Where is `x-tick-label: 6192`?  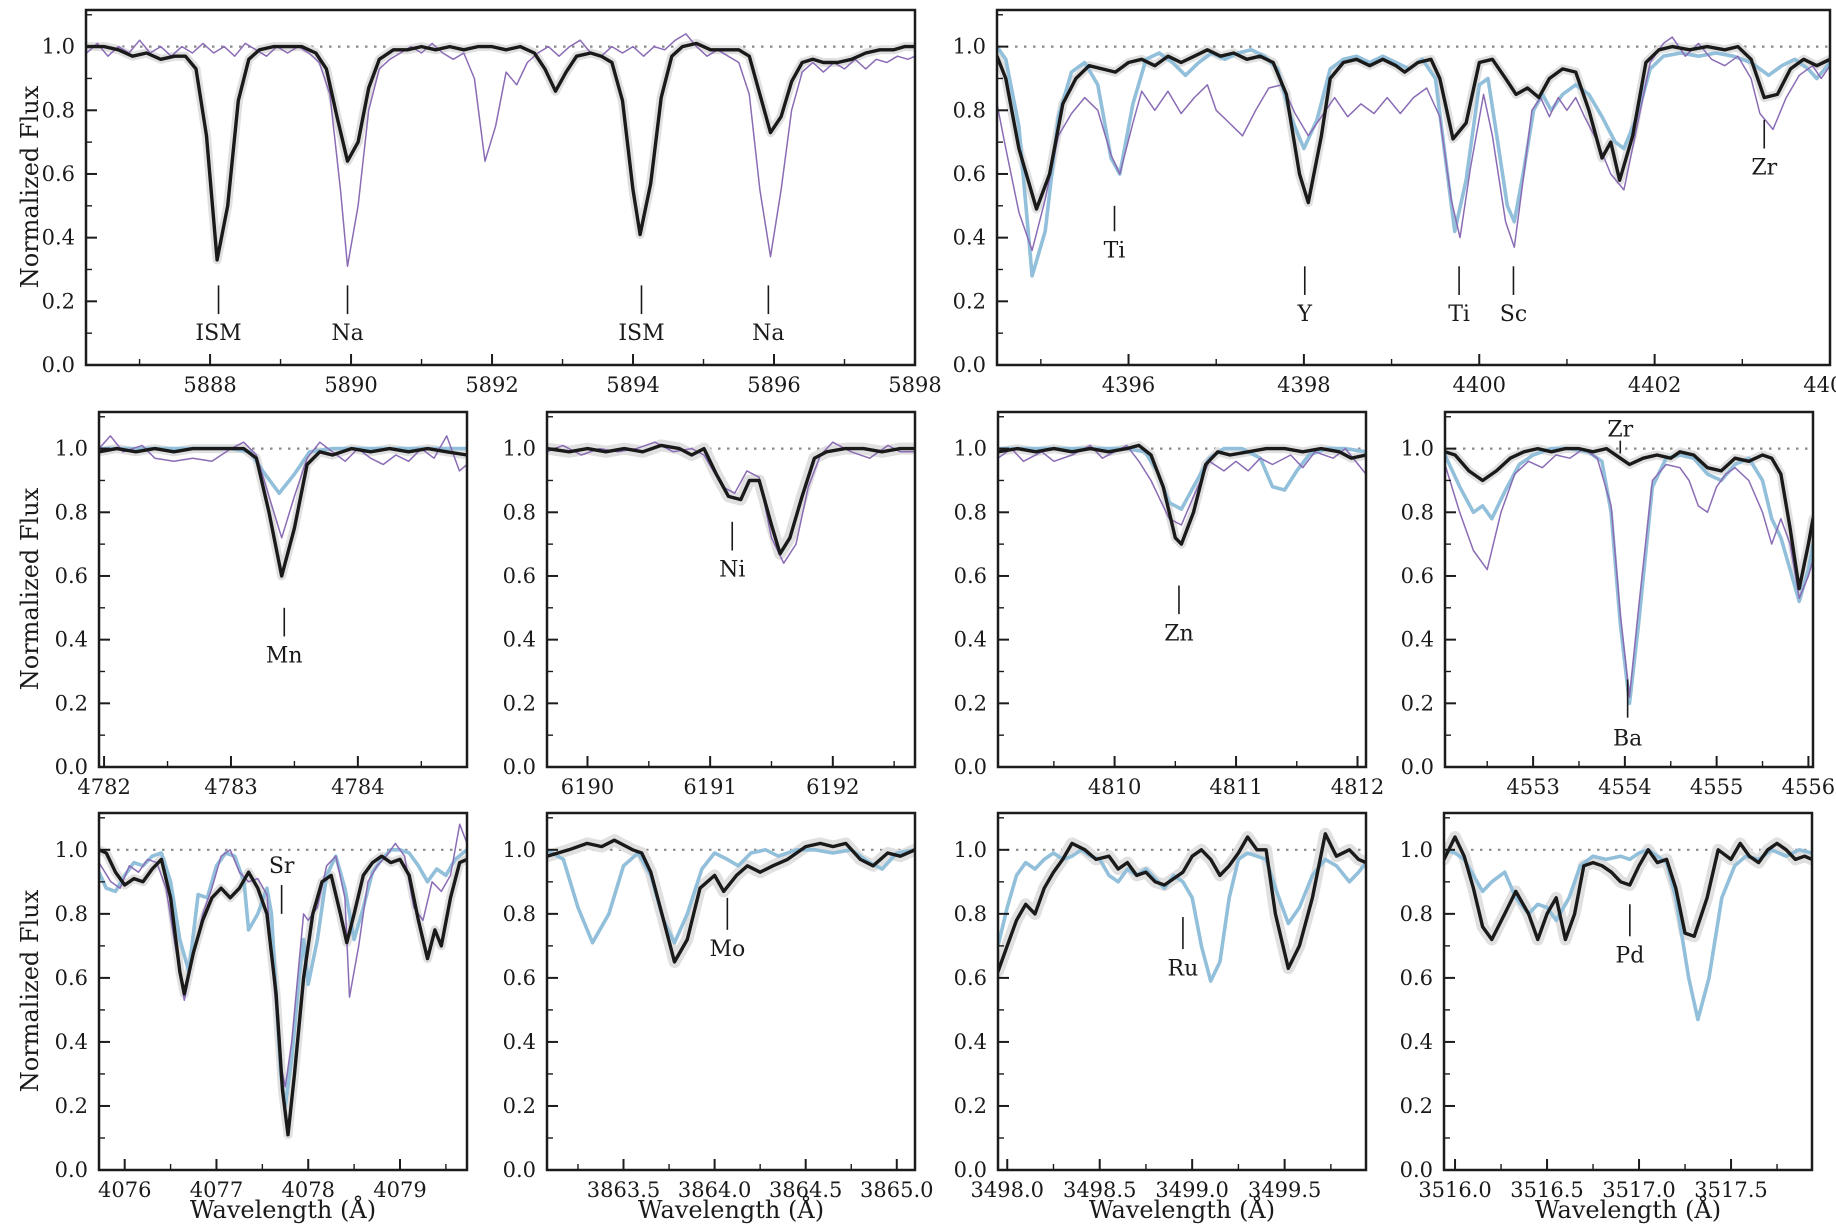
x-tick-label: 6192 is located at coordinates (832, 787).